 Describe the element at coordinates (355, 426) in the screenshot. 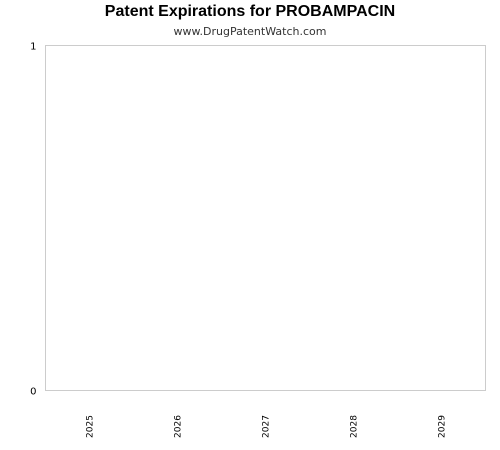

I see `x-tick-label-3: 2028` at that location.